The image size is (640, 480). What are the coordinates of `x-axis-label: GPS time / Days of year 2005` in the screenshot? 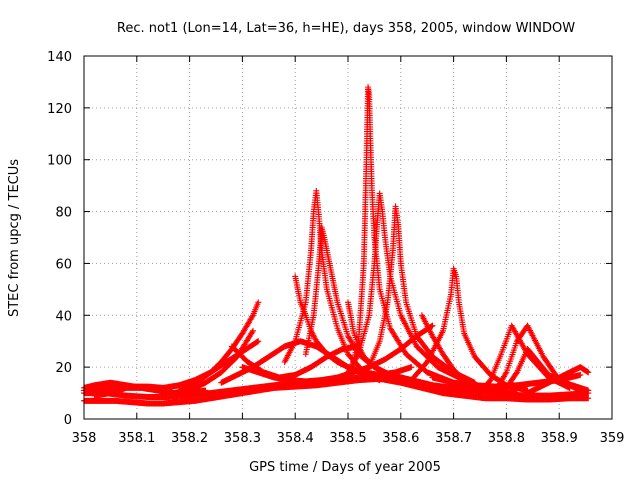 It's located at (345, 467).